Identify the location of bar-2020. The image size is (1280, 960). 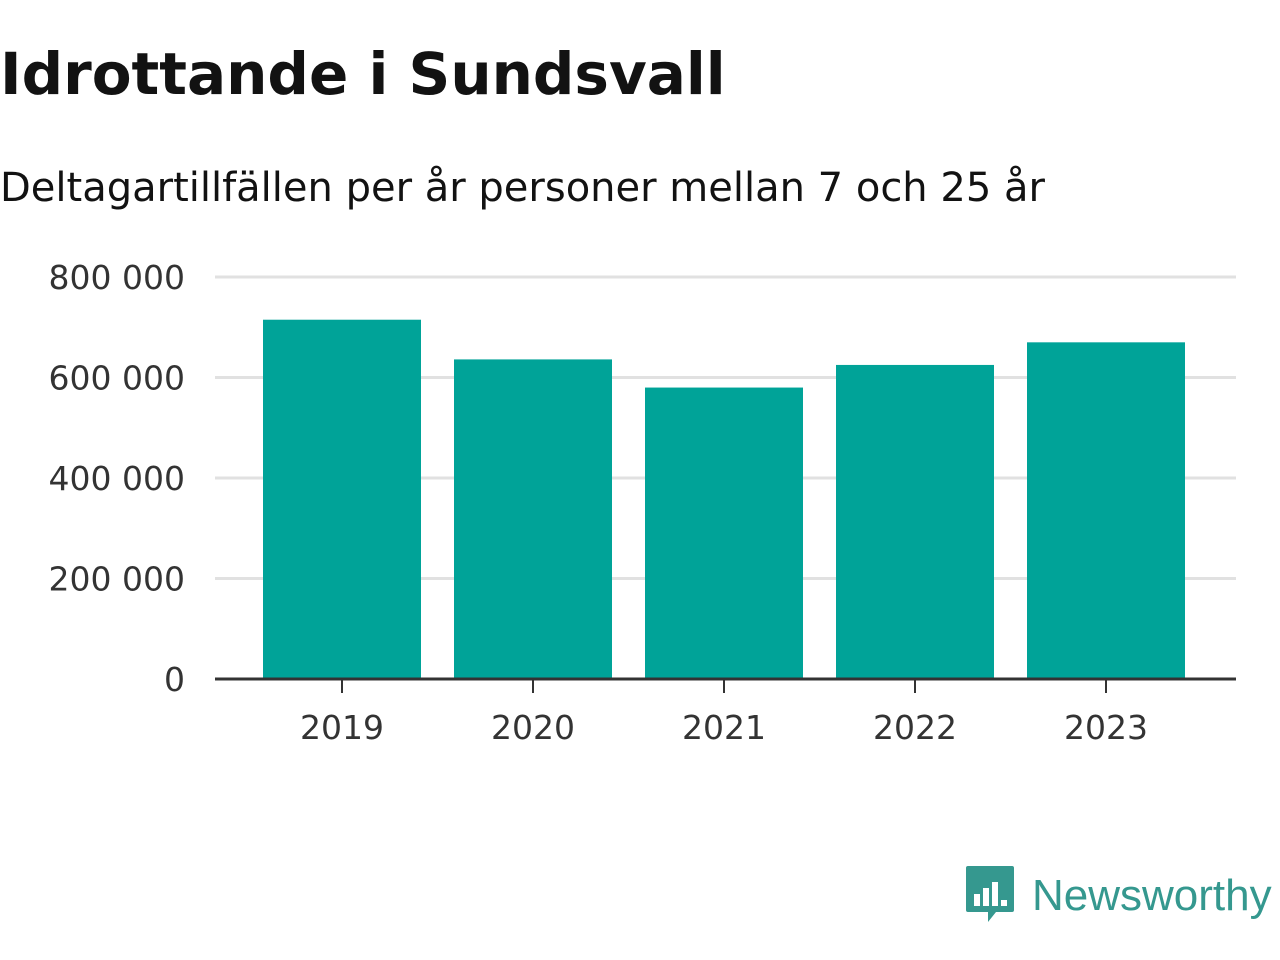
(533, 519).